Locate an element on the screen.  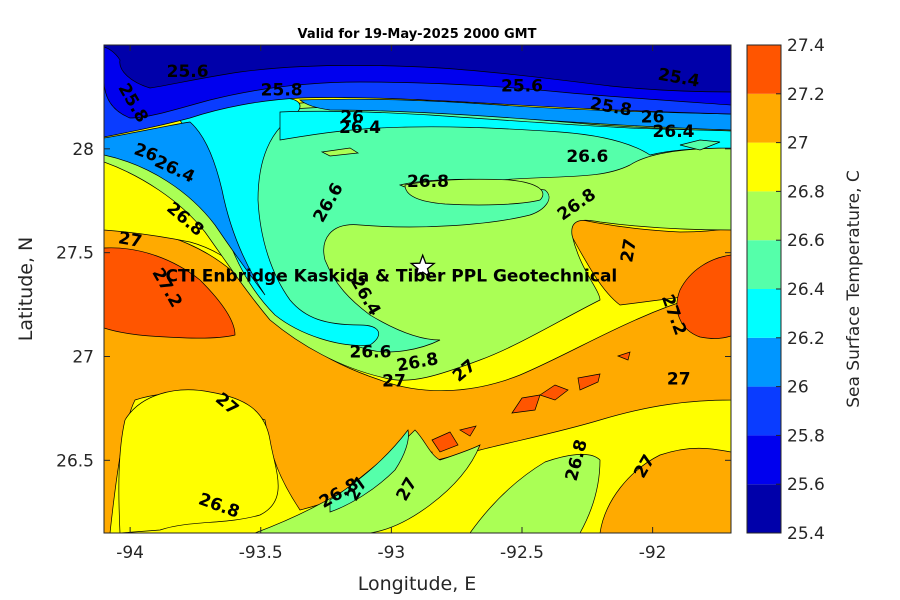
x-tick-label: -94 is located at coordinates (130, 553).